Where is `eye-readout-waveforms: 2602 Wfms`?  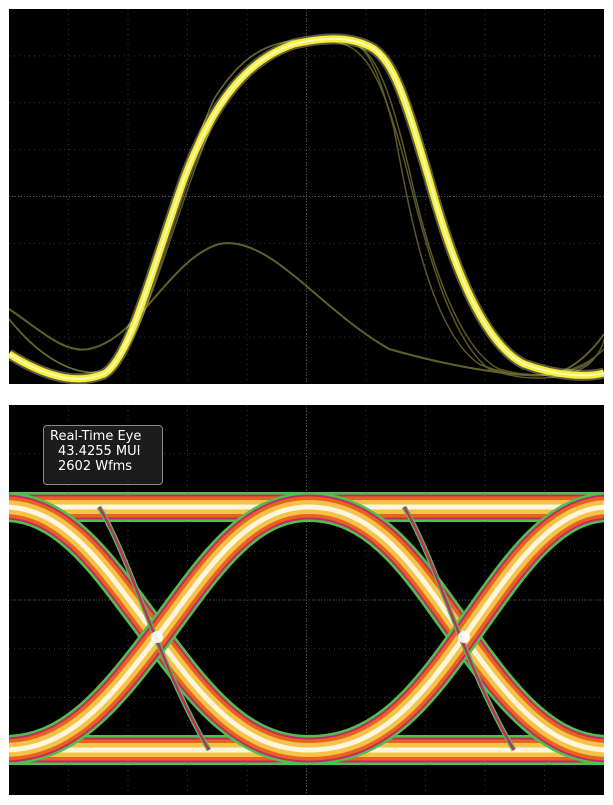
eye-readout-waveforms: 2602 Wfms is located at coordinates (95, 466).